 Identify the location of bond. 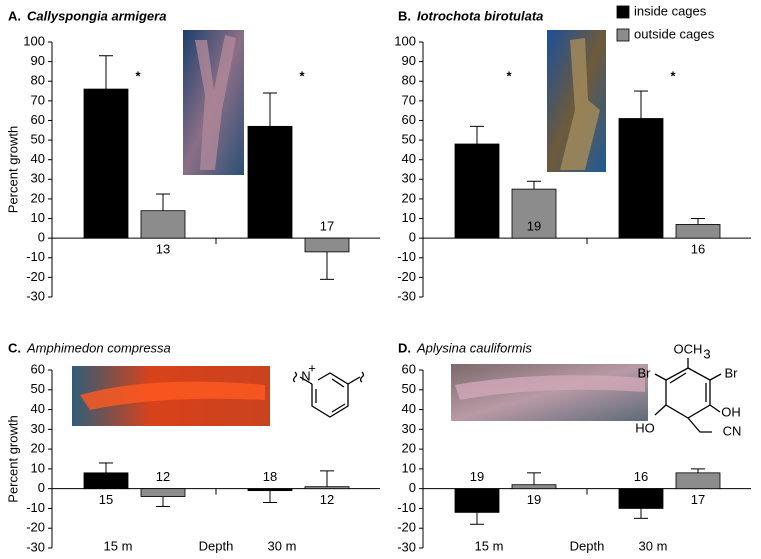
(688, 395).